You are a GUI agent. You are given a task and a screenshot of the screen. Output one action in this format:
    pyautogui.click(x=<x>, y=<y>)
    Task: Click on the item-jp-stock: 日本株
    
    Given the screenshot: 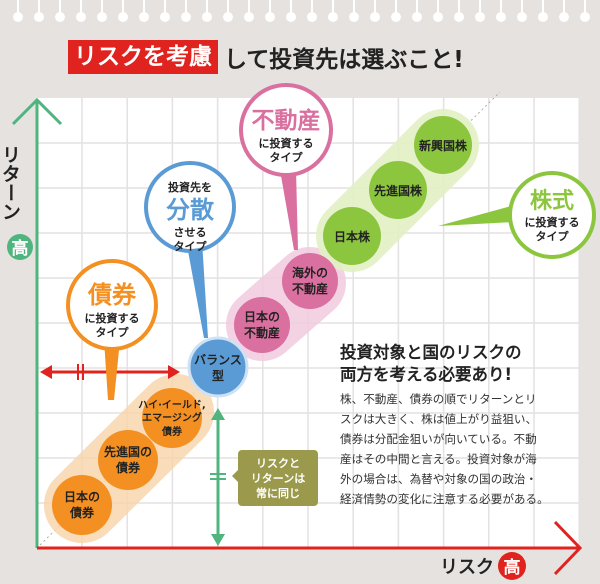 What is the action you would take?
    pyautogui.click(x=352, y=236)
    